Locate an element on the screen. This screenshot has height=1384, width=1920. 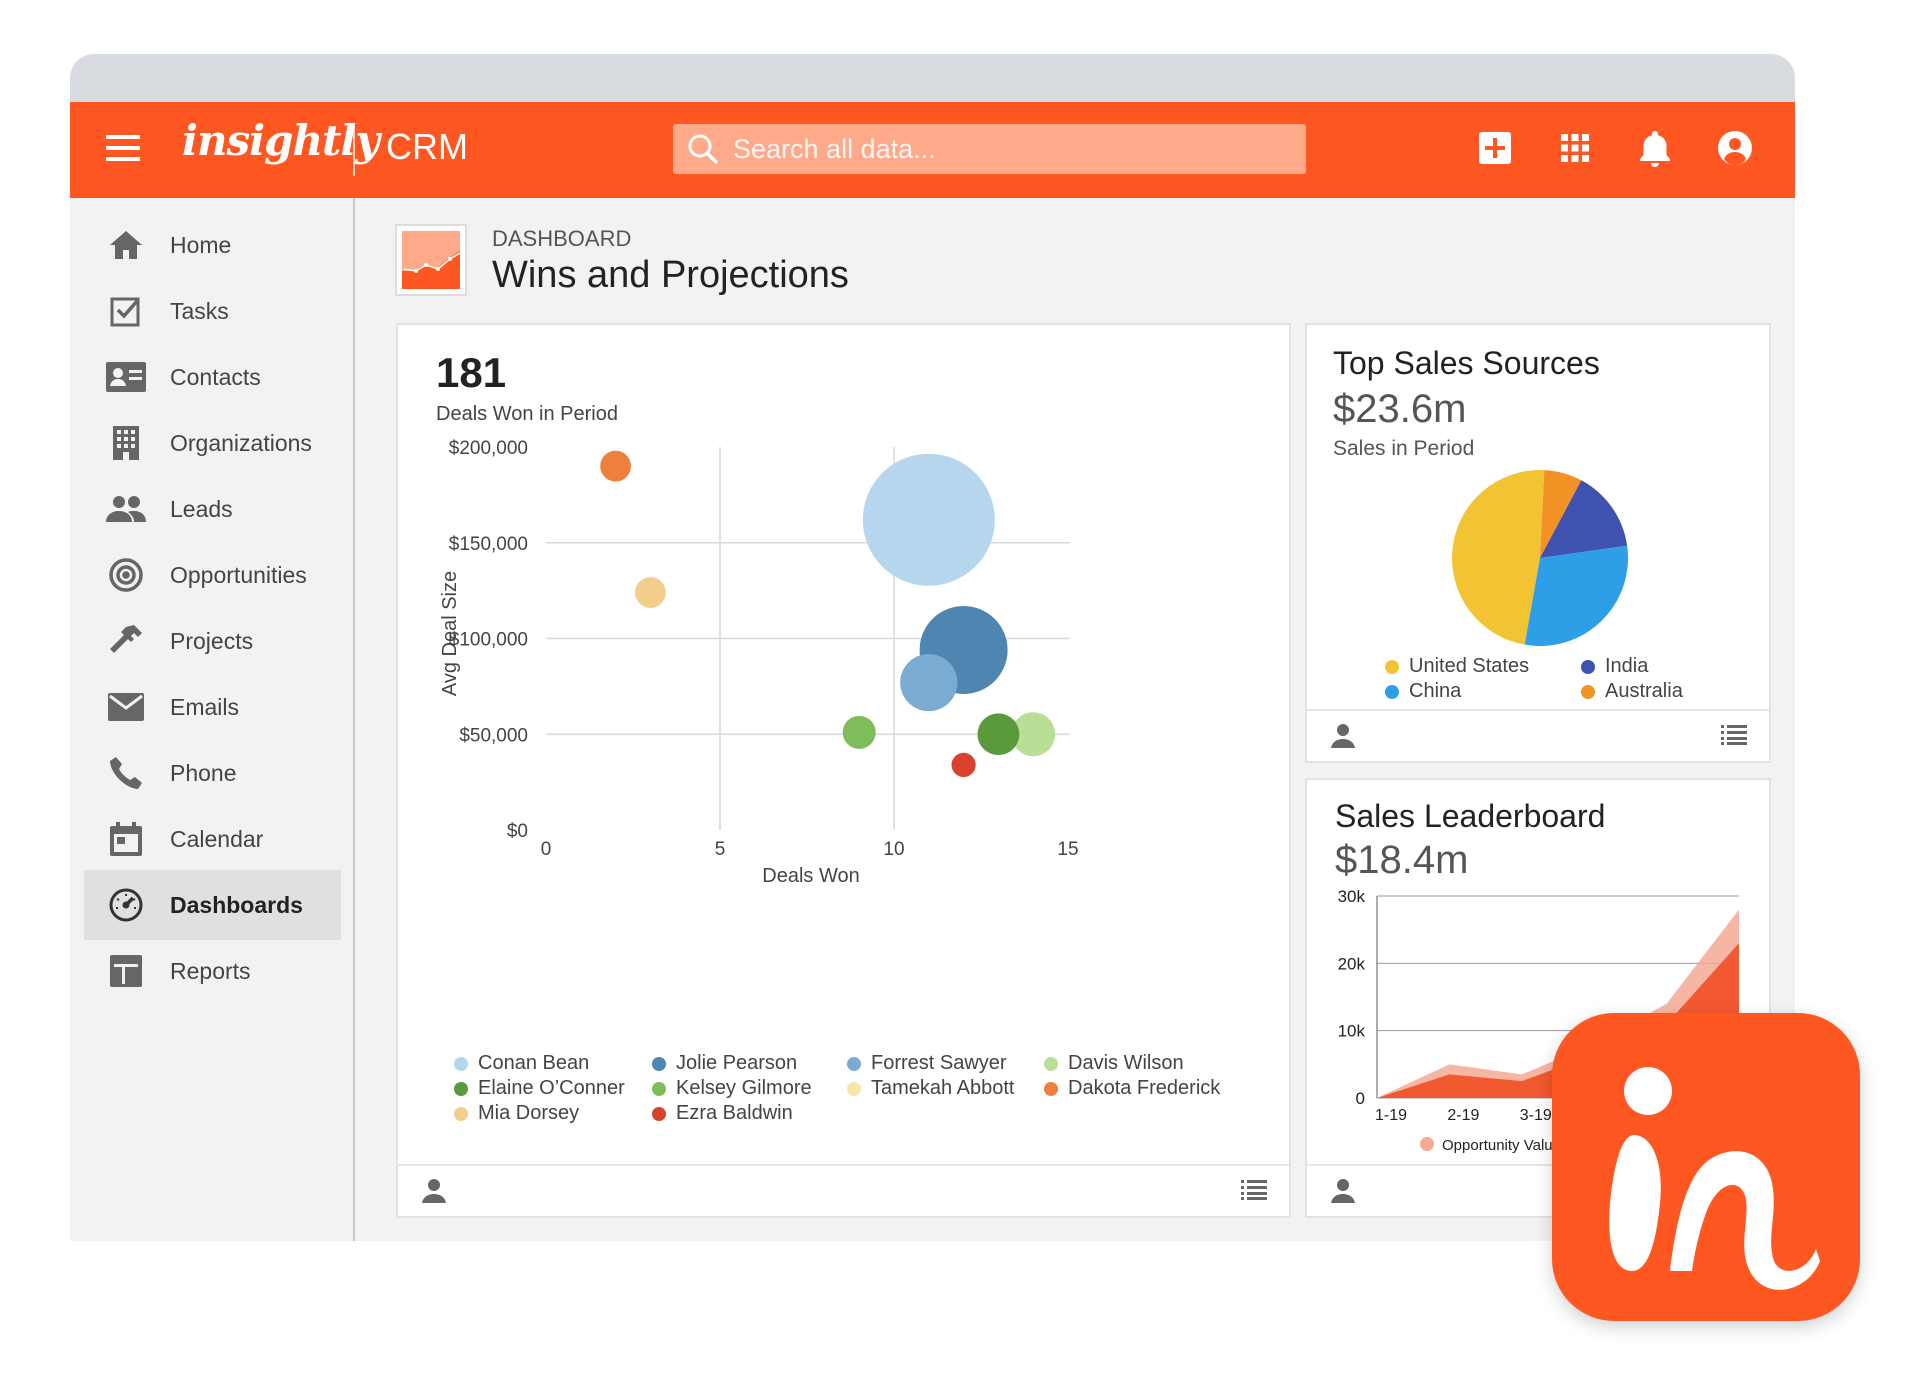
bell-icon is located at coordinates (1655, 148).